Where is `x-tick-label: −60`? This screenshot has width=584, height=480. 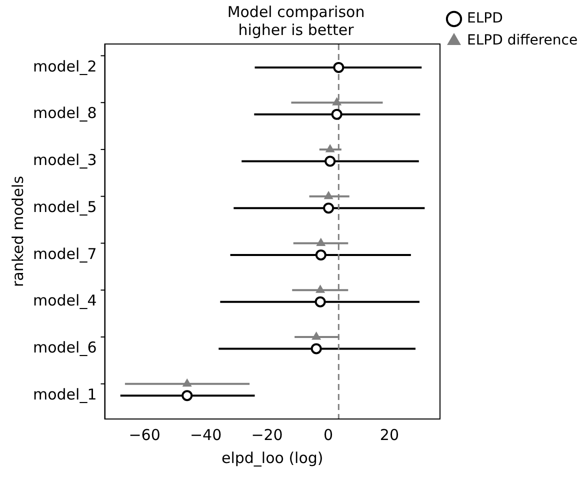 x-tick-label: −60 is located at coordinates (144, 435).